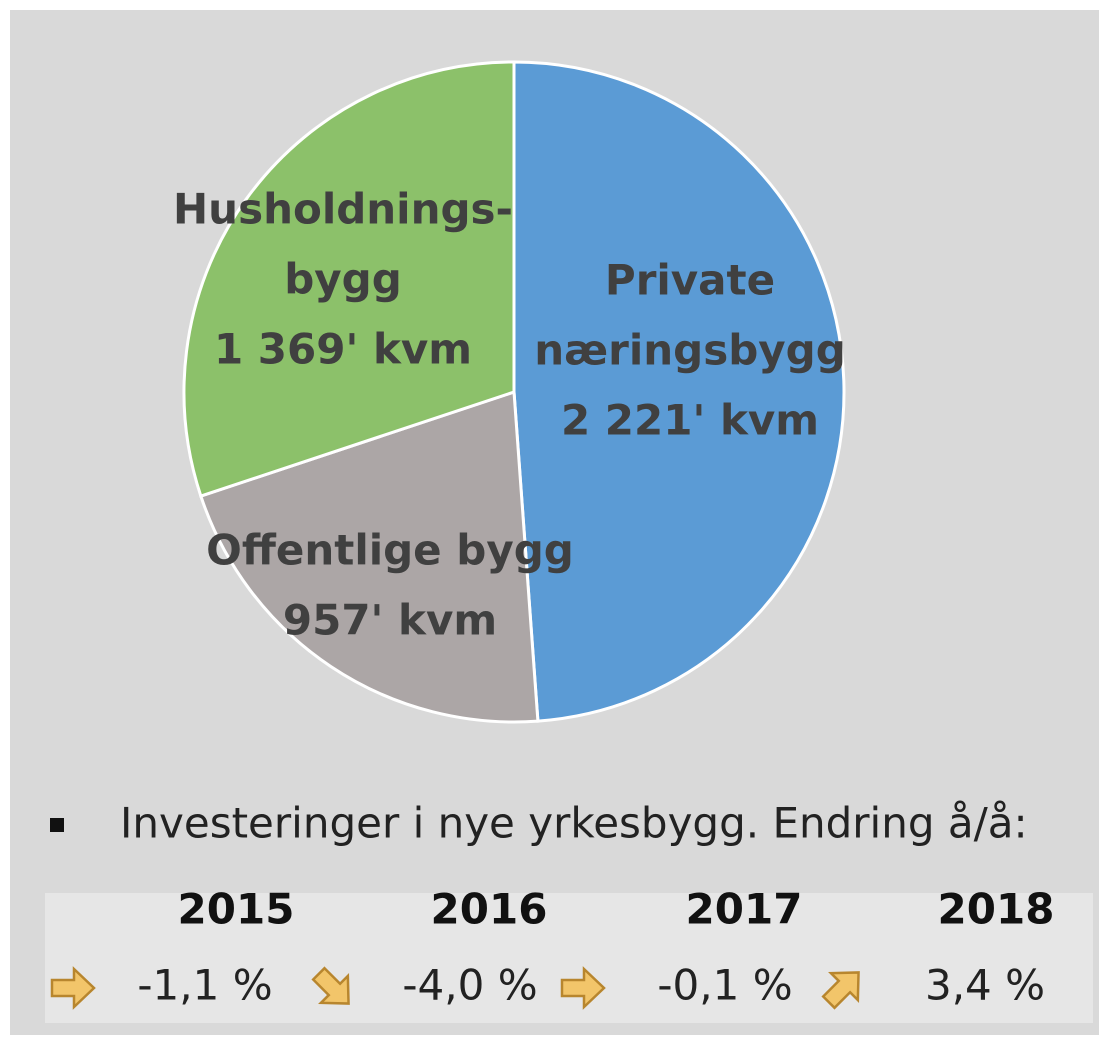 This screenshot has width=1099, height=1041. I want to click on slice-label: Private, so click(690, 280).